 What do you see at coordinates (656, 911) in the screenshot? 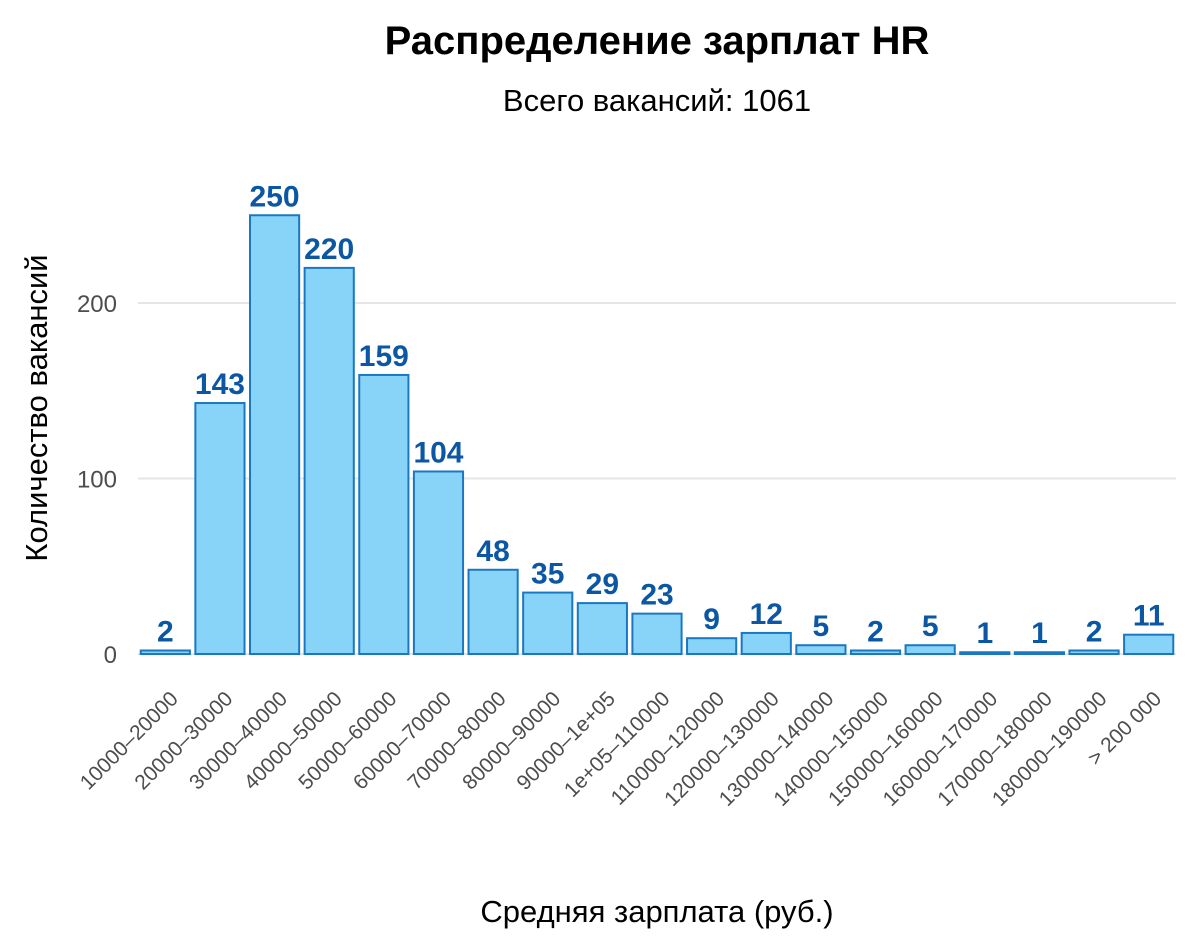
I see `x-axis-title: Средняя зарплата (руб.)` at bounding box center [656, 911].